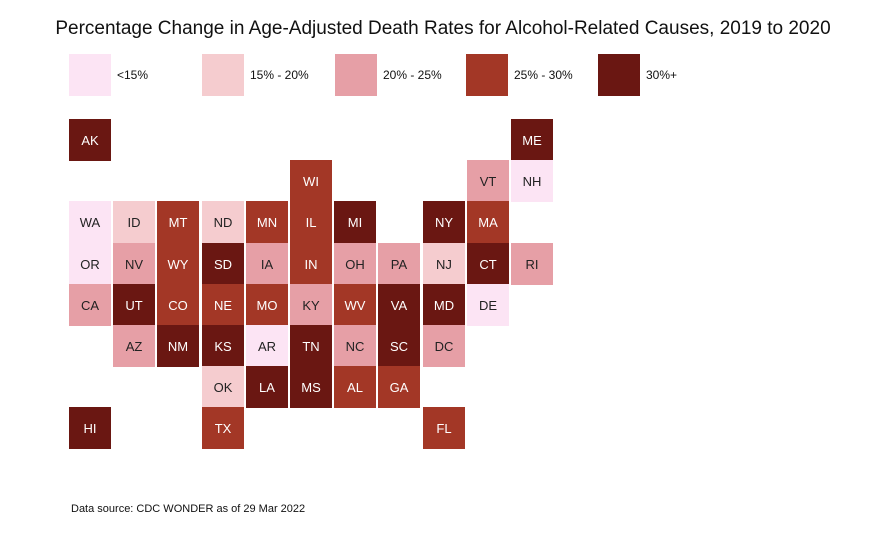  I want to click on state-tile-ne: NE, so click(223, 305).